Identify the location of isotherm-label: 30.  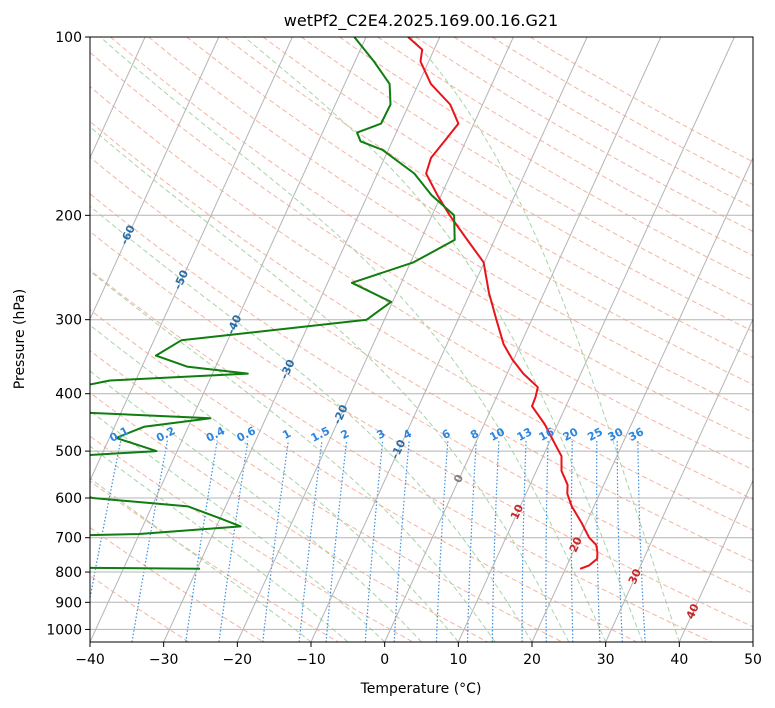
(635, 577).